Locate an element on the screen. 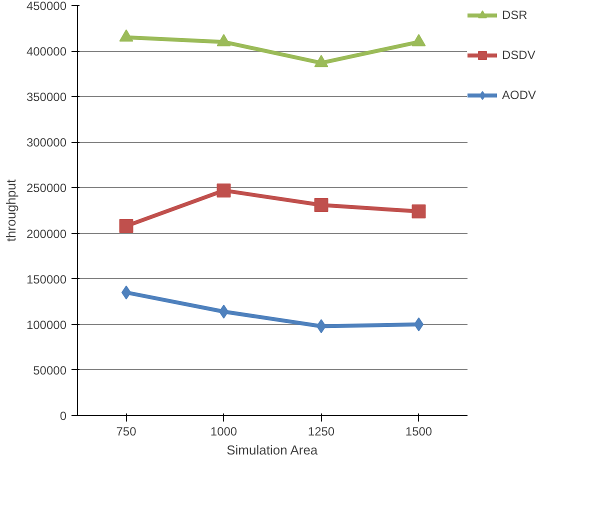  x-tick-label: 1500 is located at coordinates (418, 431).